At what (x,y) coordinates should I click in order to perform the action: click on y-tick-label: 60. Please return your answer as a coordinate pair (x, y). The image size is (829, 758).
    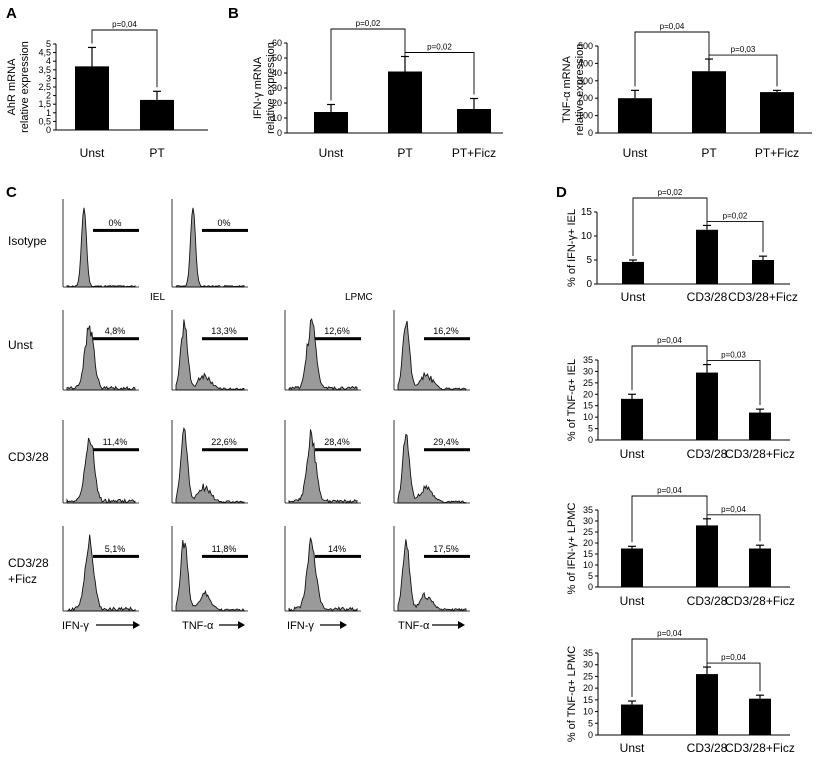
    Looking at the image, I should click on (277, 43).